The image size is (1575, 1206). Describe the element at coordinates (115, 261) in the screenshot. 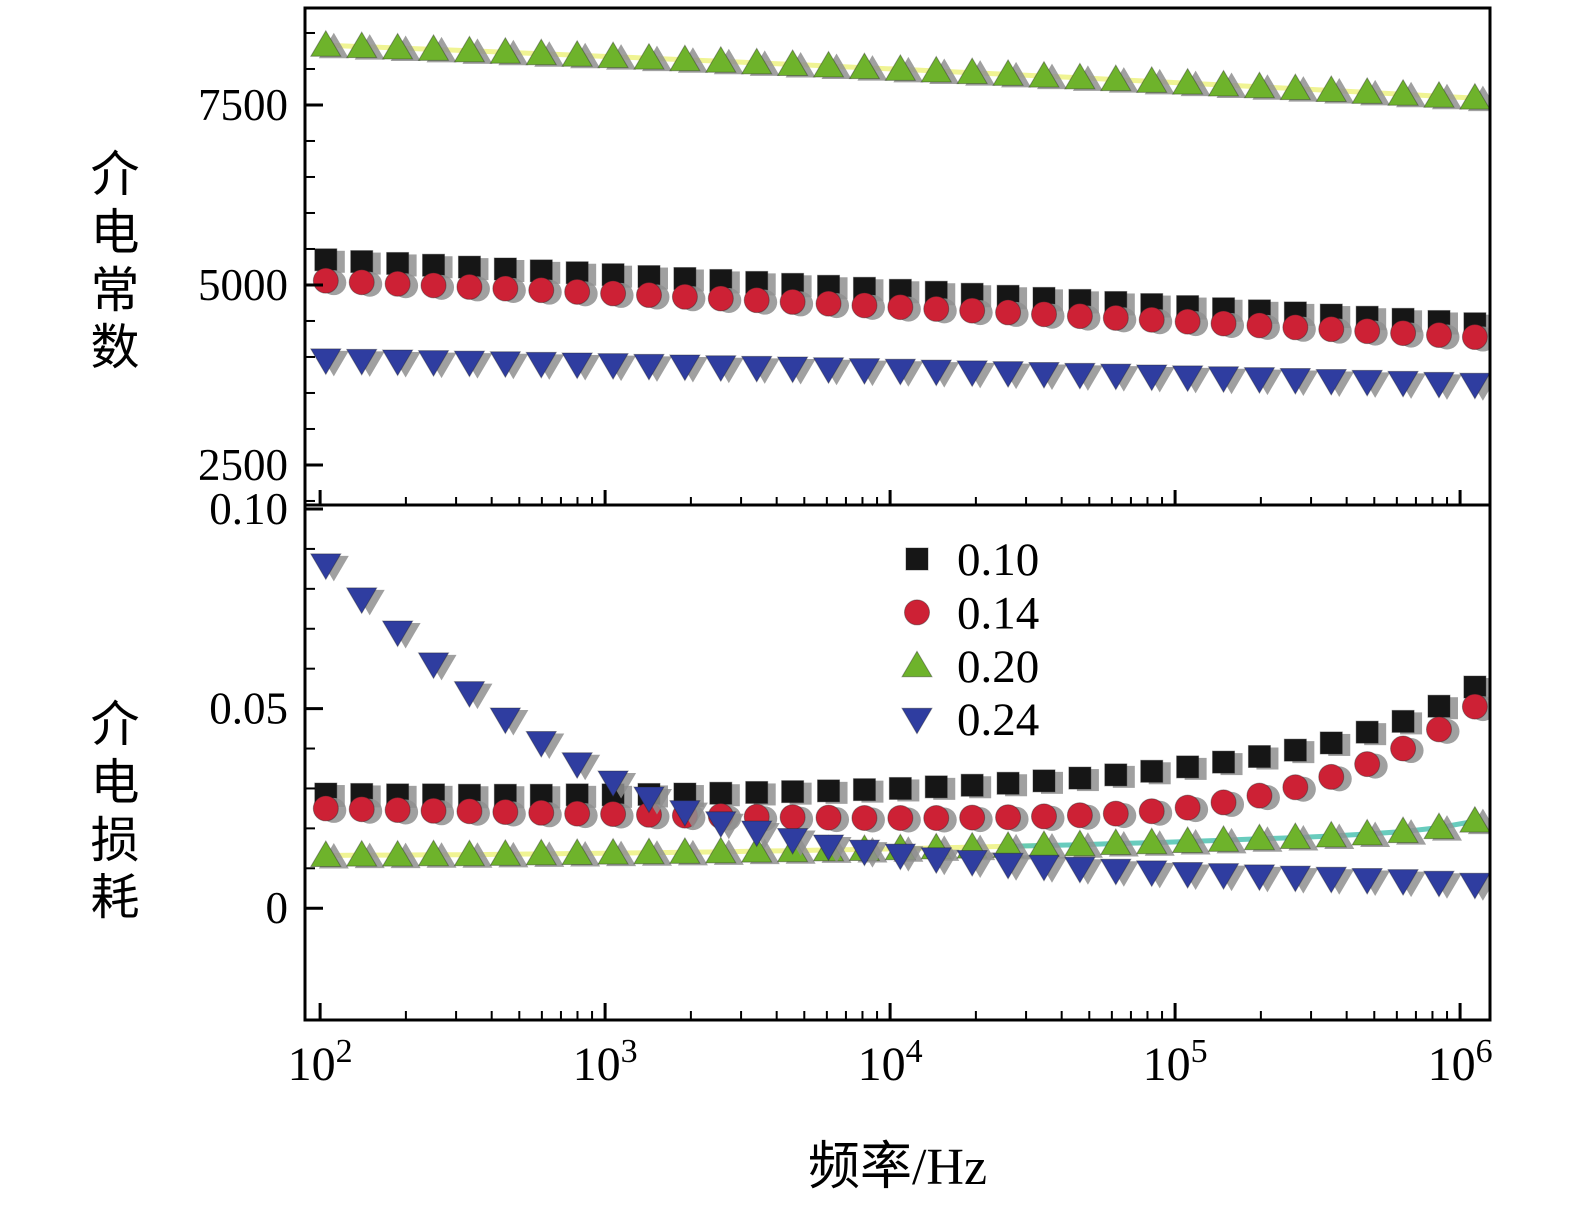

I see `y-axis-title-top: 介电常数` at that location.